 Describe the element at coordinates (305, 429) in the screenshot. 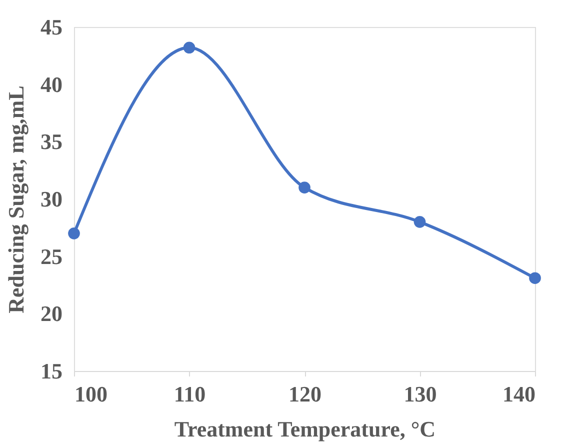

I see `x-axis-title: Treatment Temperature, °C` at that location.